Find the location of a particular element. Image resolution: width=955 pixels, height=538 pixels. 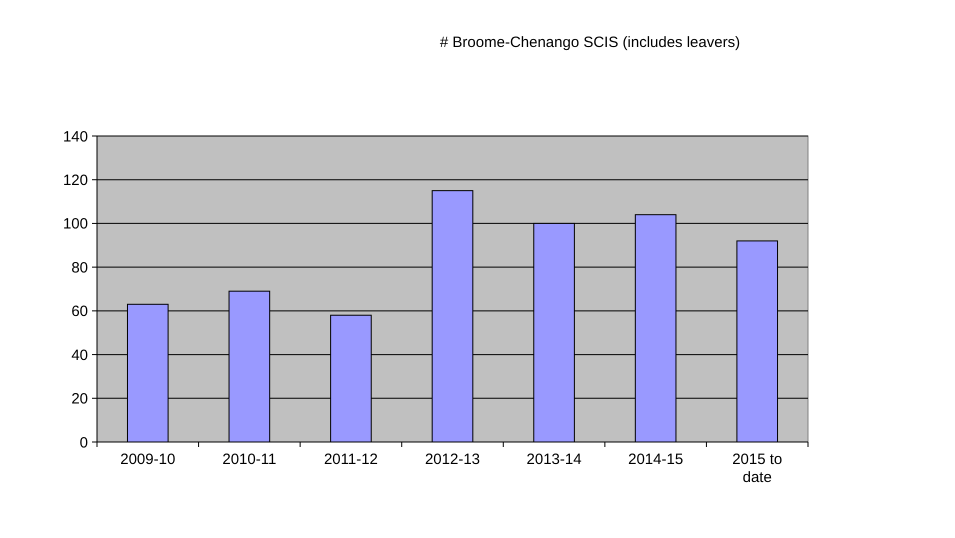

y-tick-label: 60 is located at coordinates (79, 311).